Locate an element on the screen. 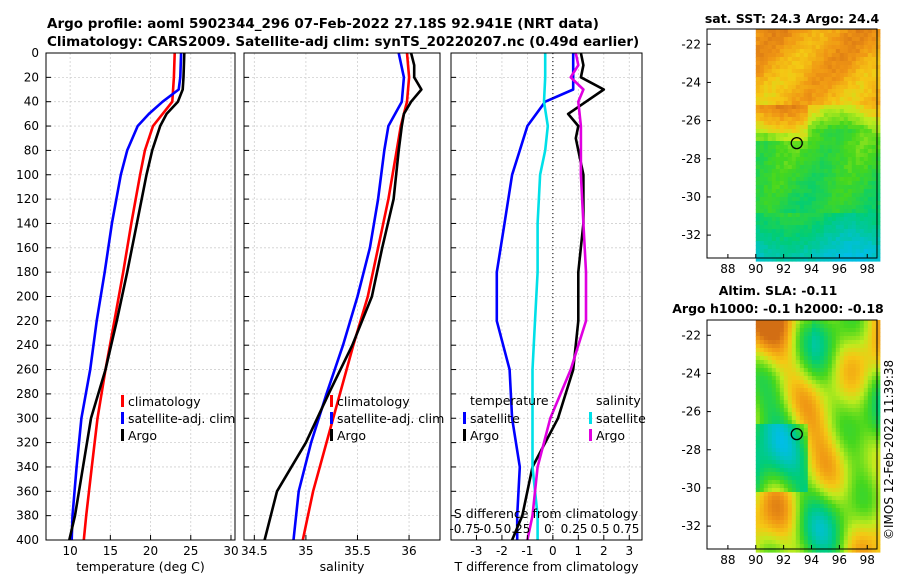 Image resolution: width=900 pixels, height=584 pixels. y-tick-label: 160 is located at coordinates (27, 248).